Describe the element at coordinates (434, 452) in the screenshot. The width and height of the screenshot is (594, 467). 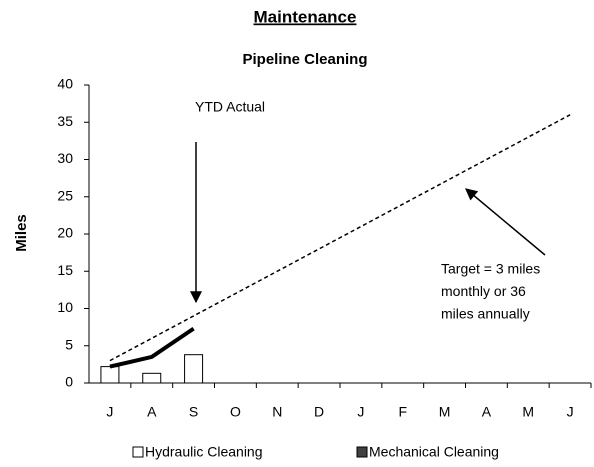
I see `legend-label: Mechanical Cleaning` at that location.